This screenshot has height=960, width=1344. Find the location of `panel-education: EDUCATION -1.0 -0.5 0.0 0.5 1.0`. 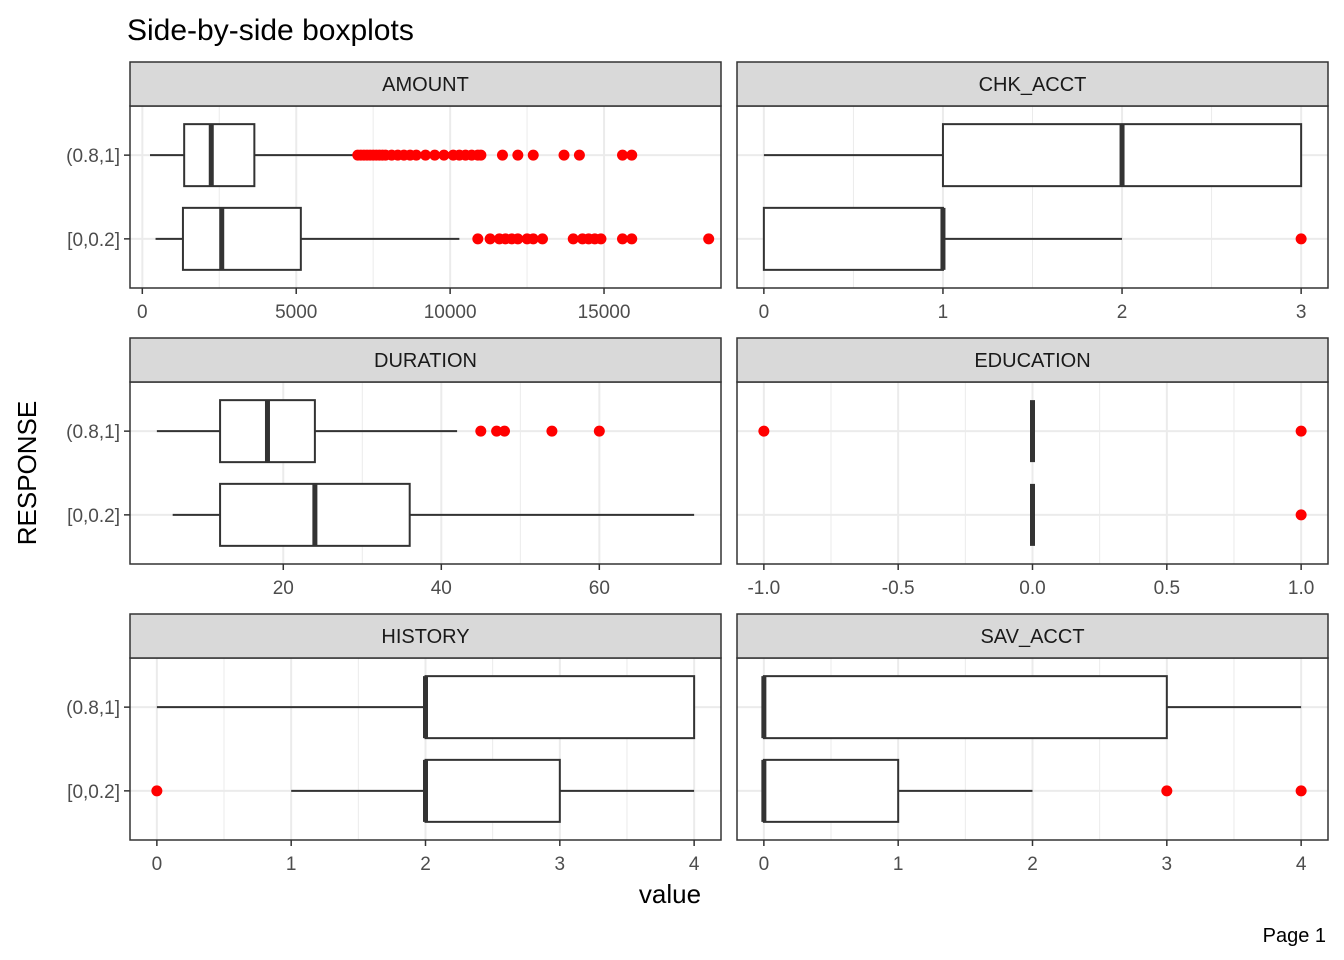

panel-education: EDUCATION -1.0 -0.5 0.0 0.5 1.0 is located at coordinates (1032, 468).